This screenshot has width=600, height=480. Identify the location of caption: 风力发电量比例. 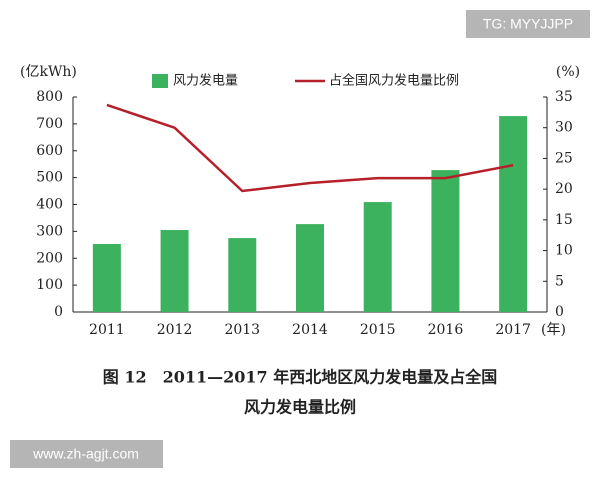
(300, 407).